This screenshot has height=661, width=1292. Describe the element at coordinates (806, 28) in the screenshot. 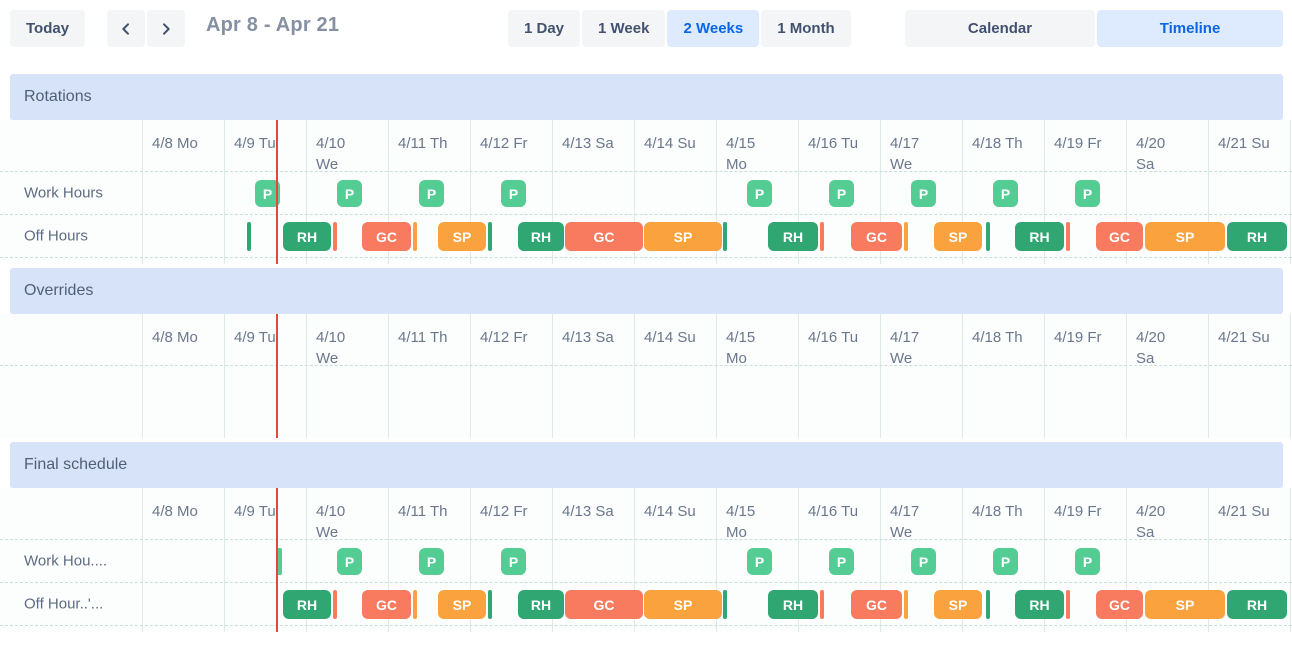

I see `view-option-1-month: 1 Month` at that location.